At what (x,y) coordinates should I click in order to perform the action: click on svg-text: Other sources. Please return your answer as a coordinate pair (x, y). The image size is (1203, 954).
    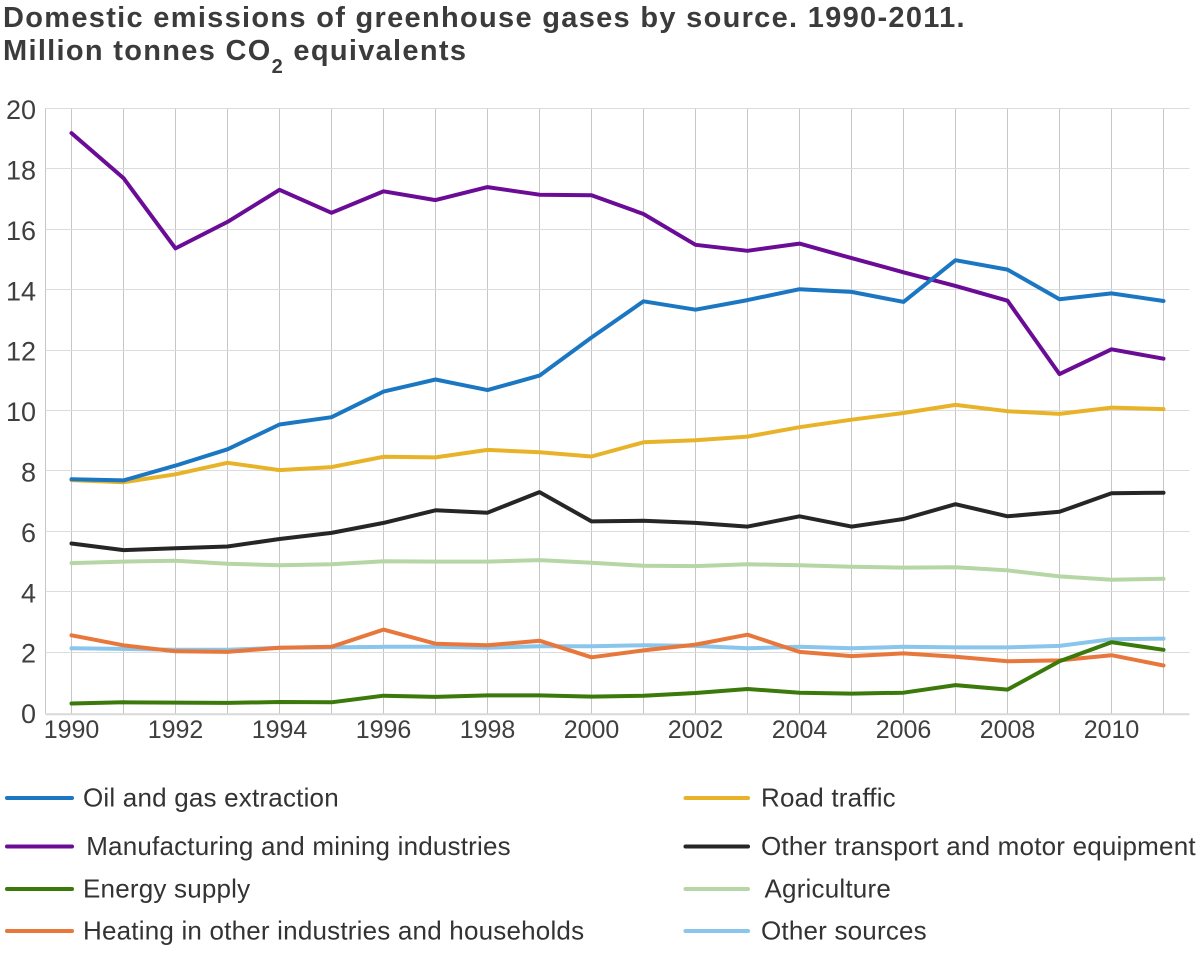
    Looking at the image, I should click on (844, 930).